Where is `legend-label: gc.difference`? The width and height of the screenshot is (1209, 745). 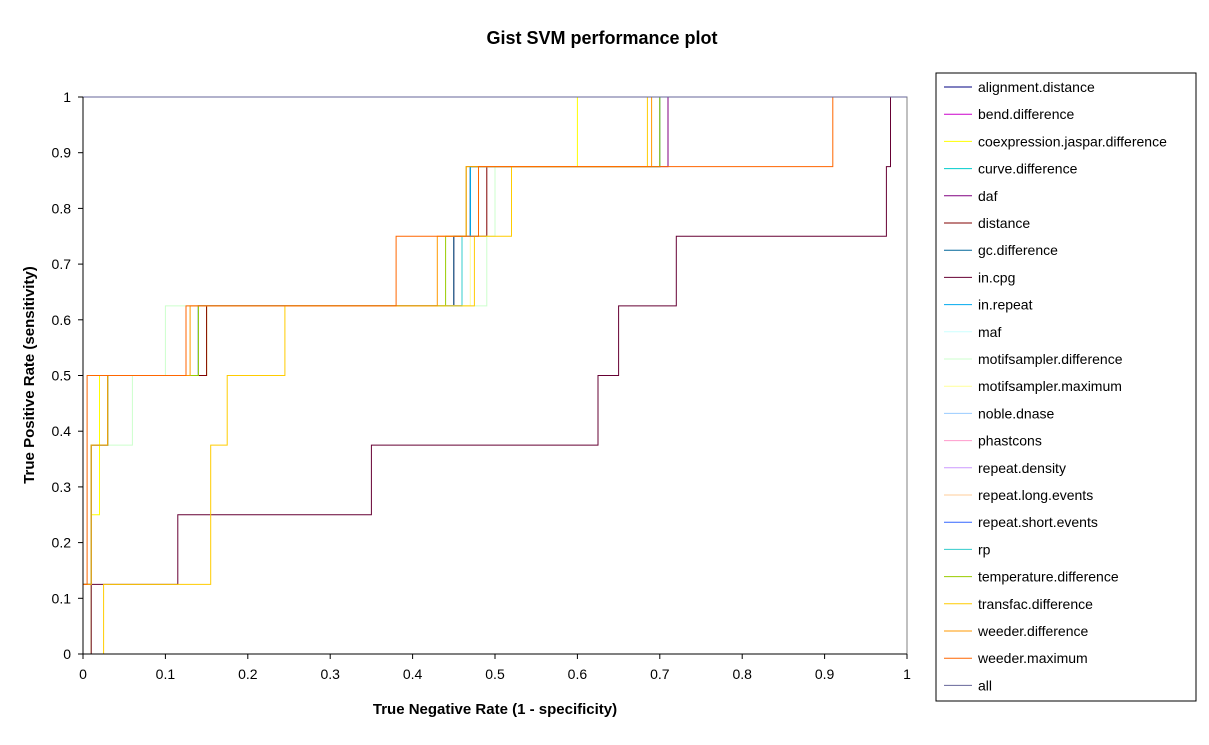 legend-label: gc.difference is located at coordinates (1018, 250).